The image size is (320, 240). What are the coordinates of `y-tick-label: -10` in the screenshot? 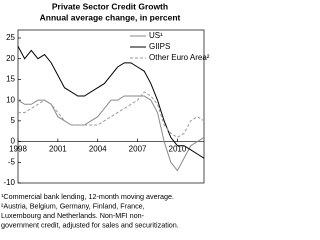 It's located at (9, 182).